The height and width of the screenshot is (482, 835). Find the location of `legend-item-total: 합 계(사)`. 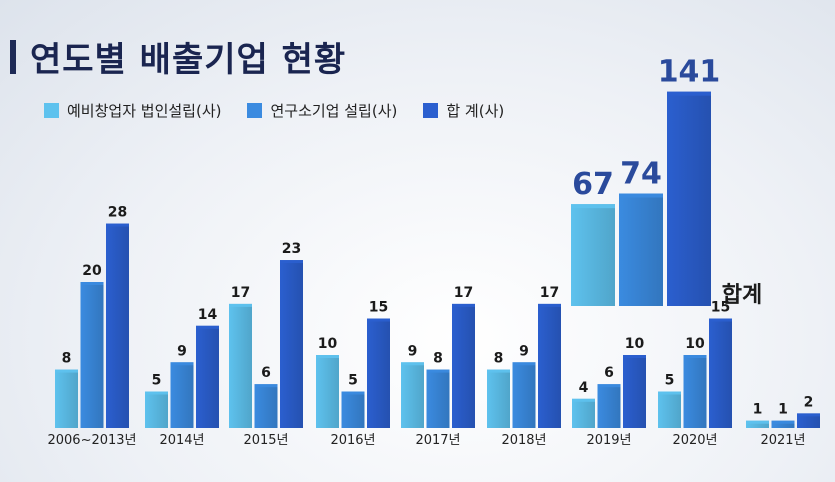

legend-item-total: 합 계(사) is located at coordinates (463, 110).